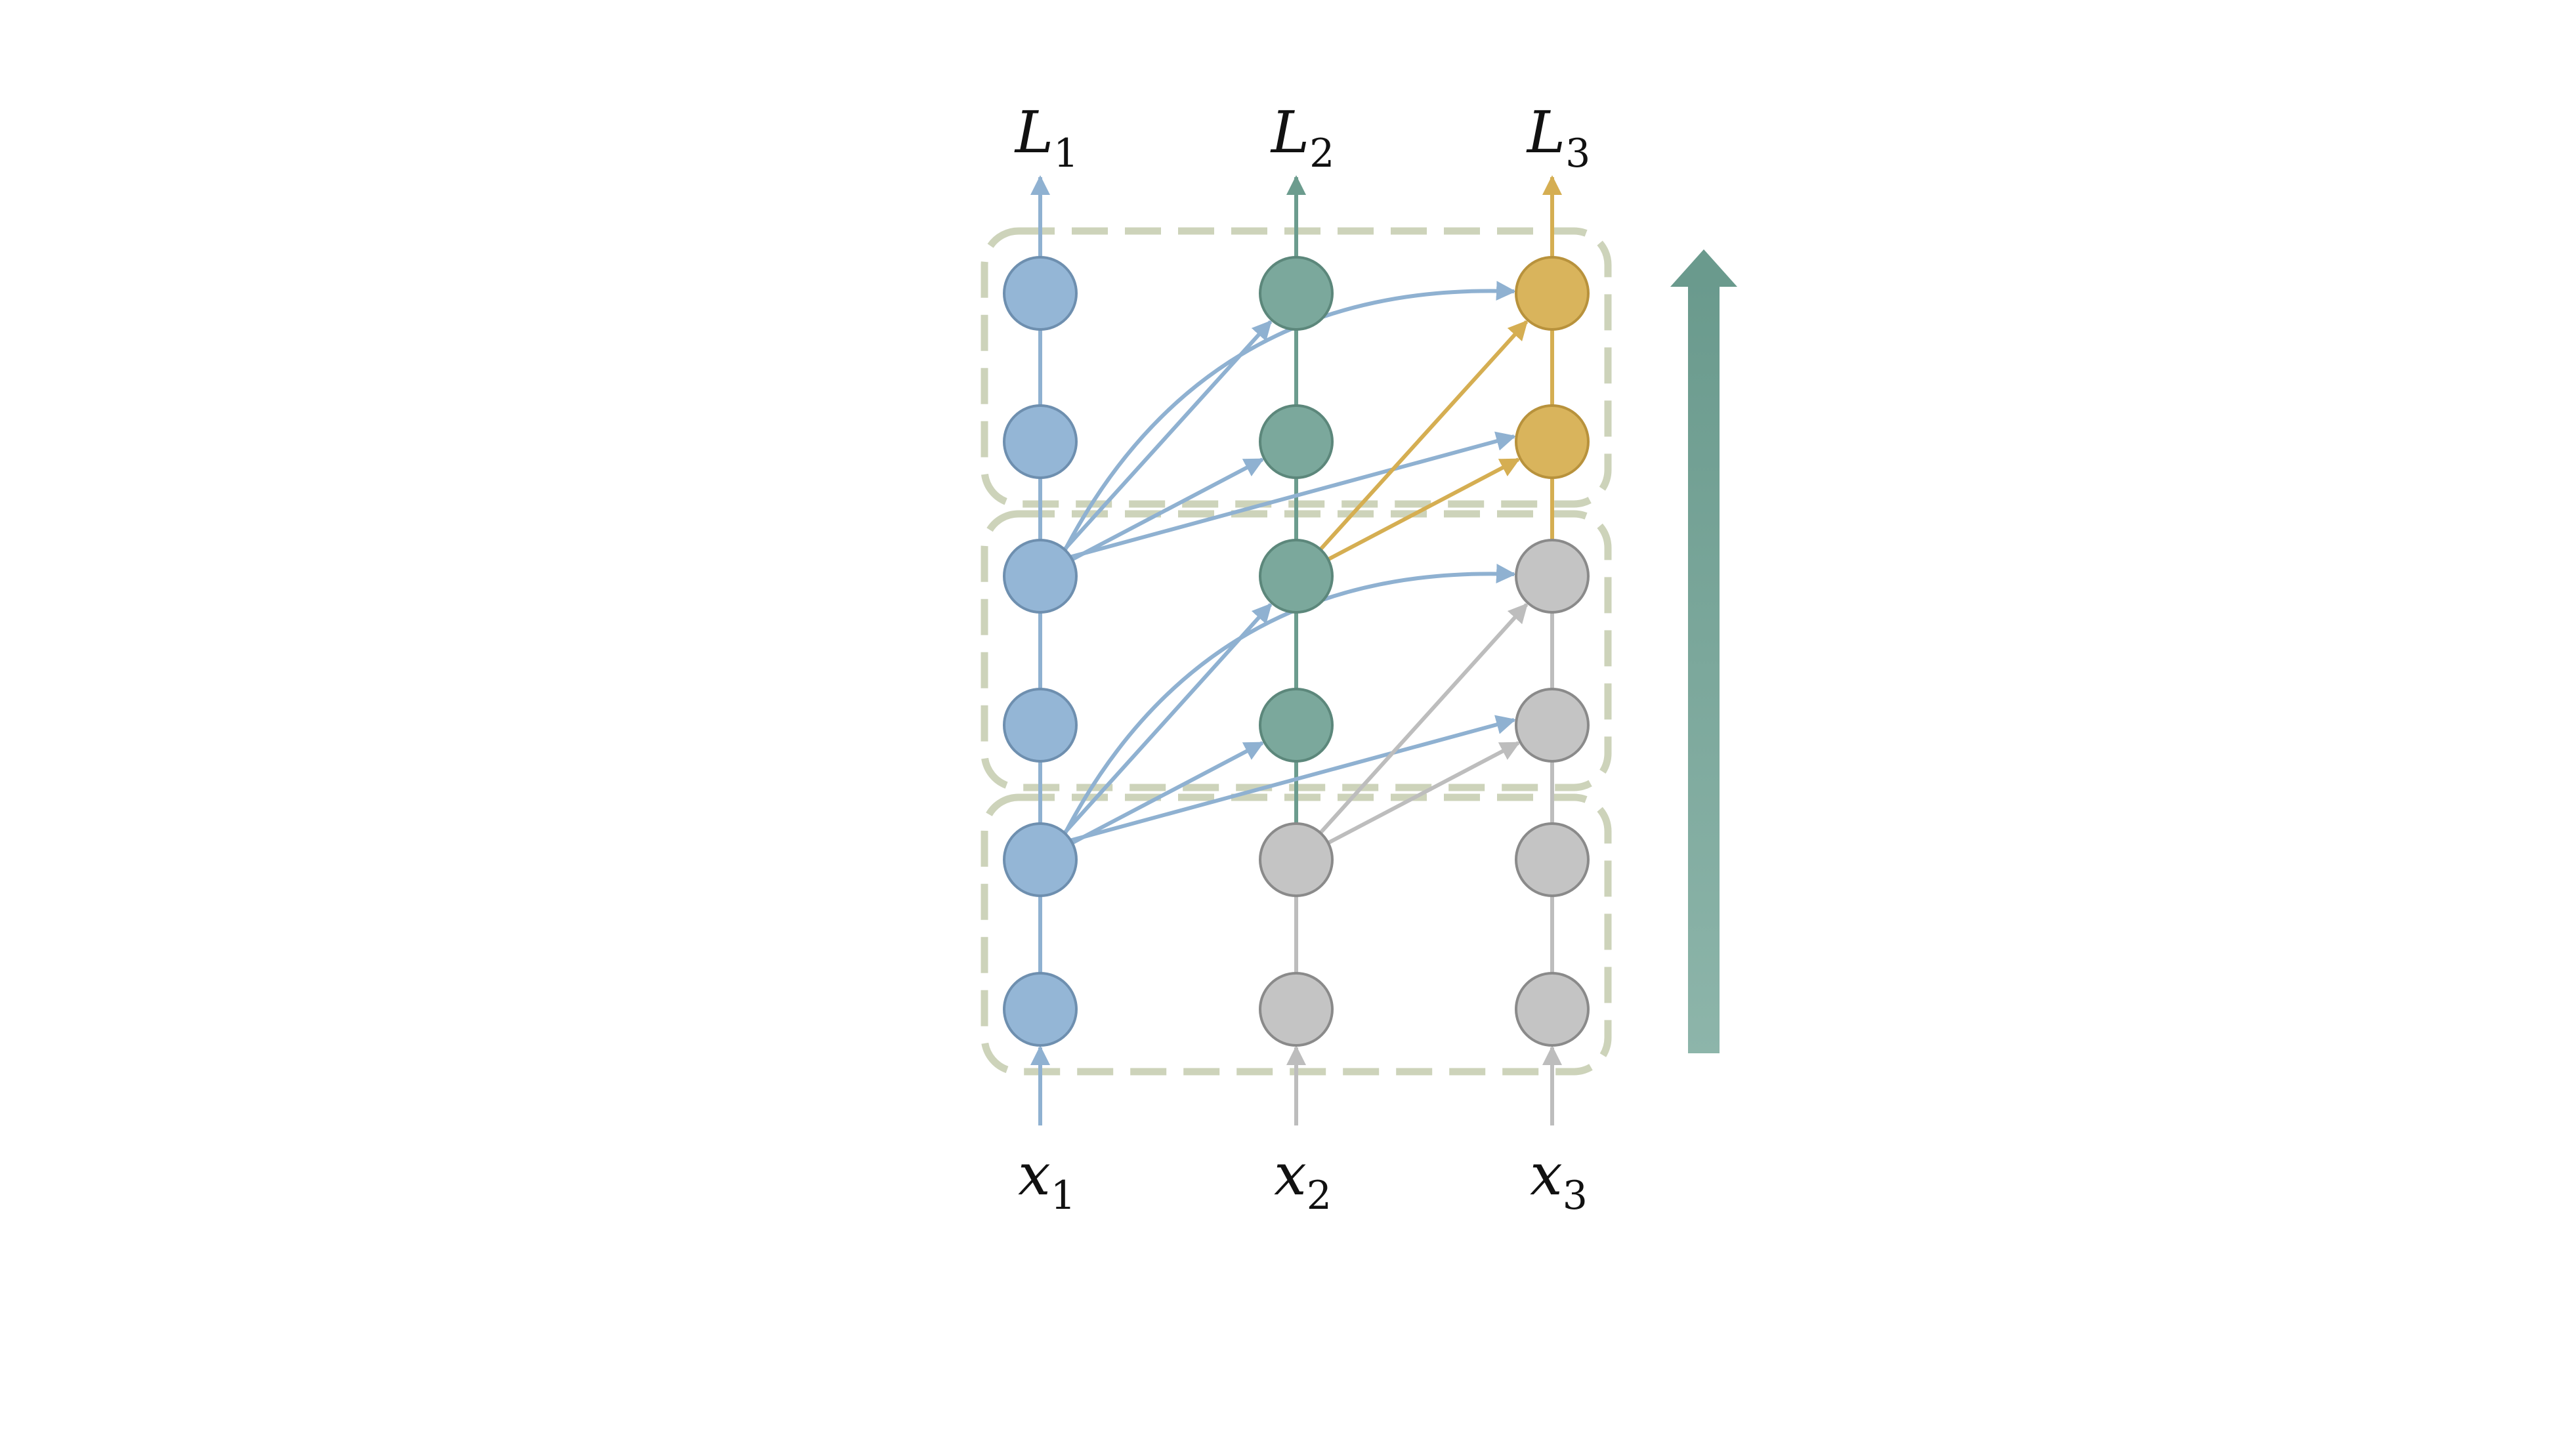 This screenshot has height=1449, width=2576. I want to click on node-c2-r5, so click(1296, 441).